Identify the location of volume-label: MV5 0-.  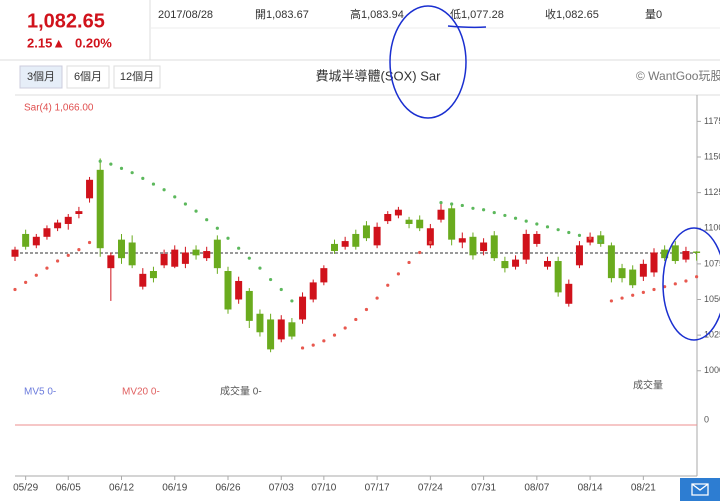
(40, 392).